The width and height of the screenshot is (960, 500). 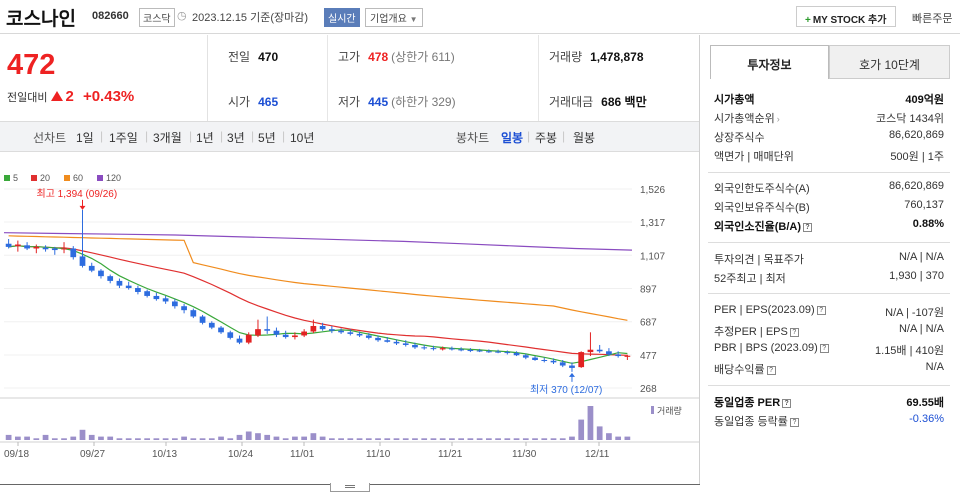 I want to click on period-3m: 3개월, so click(x=167, y=138).